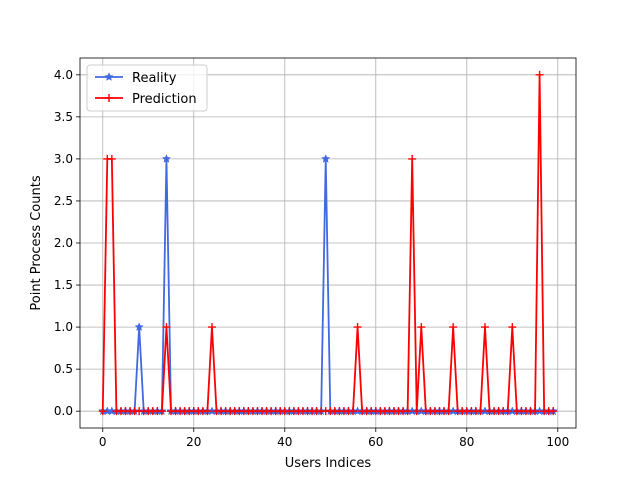 The width and height of the screenshot is (640, 480). I want to click on y-tick-label: 1.5, so click(63, 285).